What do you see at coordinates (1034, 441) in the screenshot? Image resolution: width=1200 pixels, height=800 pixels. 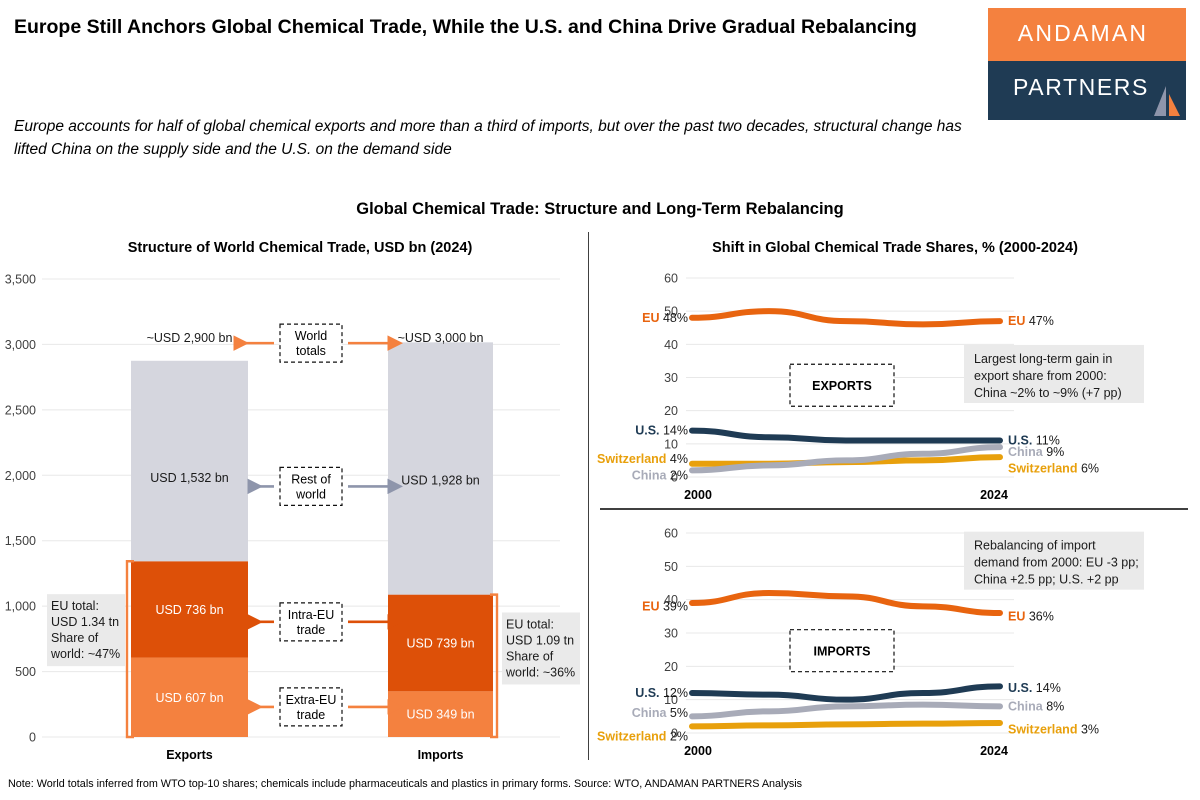 I see `series-label: U.S. 11%` at bounding box center [1034, 441].